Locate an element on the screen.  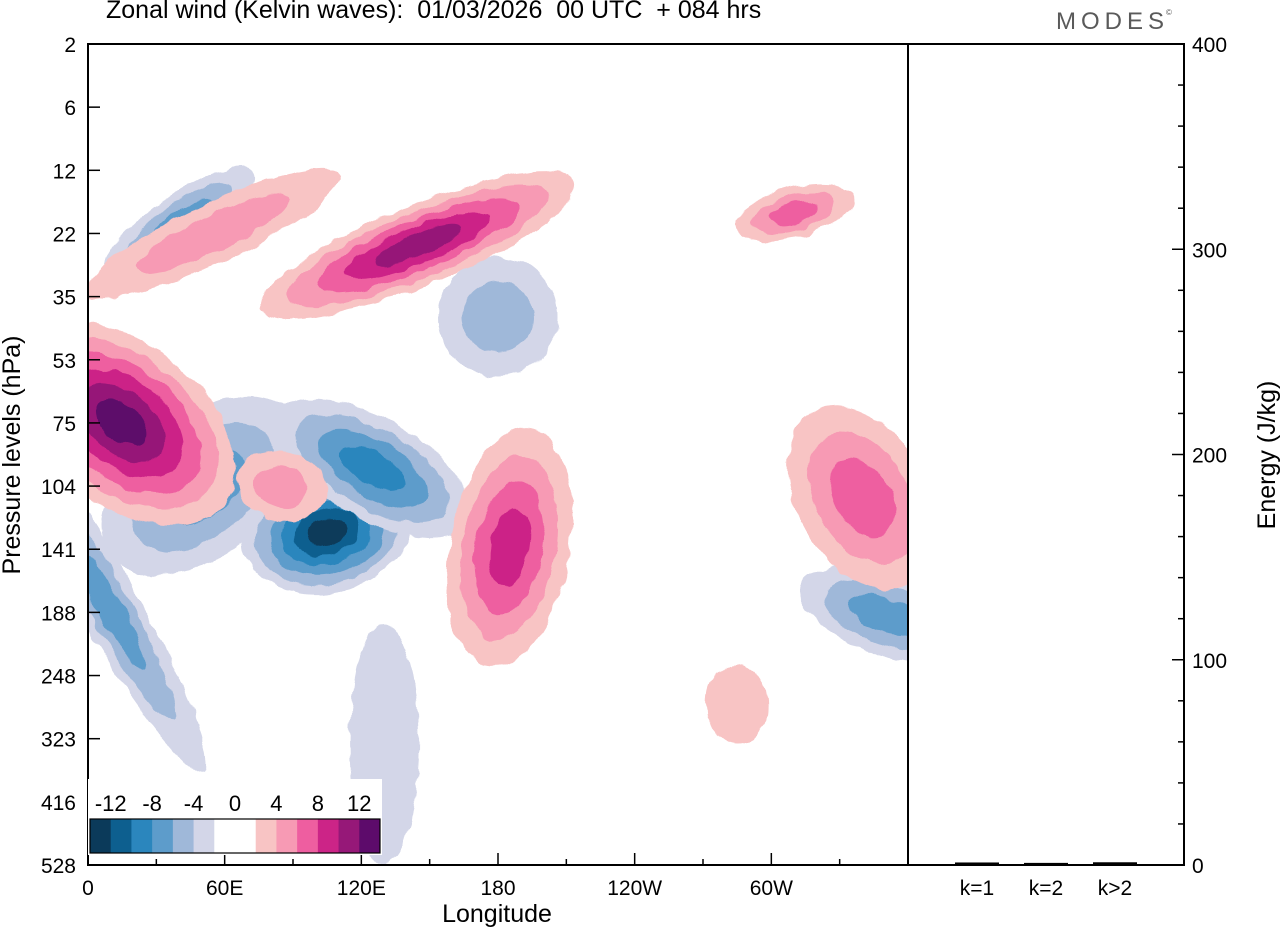
y-tick-label: 75 is located at coordinates (64, 424).